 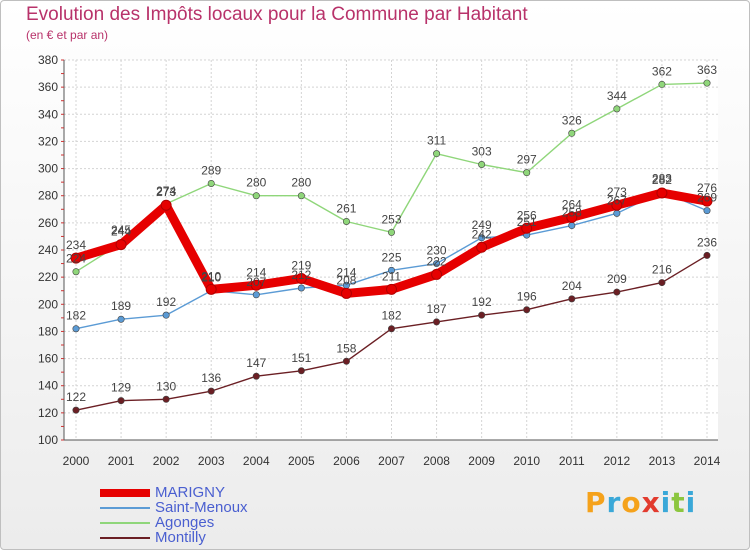 What do you see at coordinates (596, 502) in the screenshot?
I see `logo-letter: P` at bounding box center [596, 502].